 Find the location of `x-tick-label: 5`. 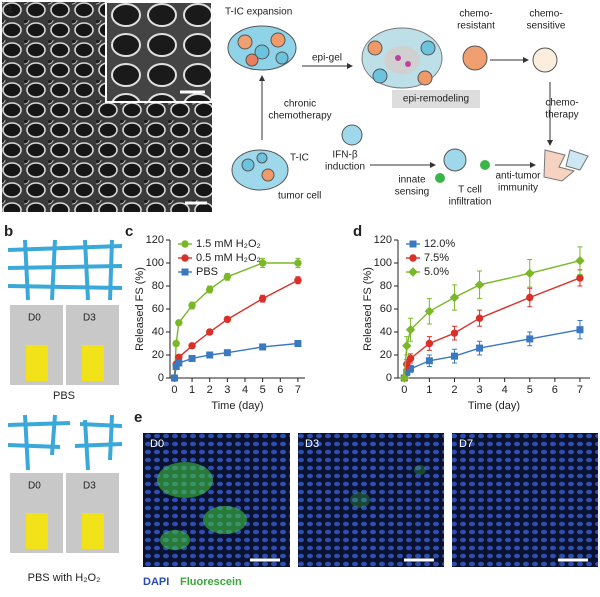

x-tick-label: 5 is located at coordinates (530, 390).